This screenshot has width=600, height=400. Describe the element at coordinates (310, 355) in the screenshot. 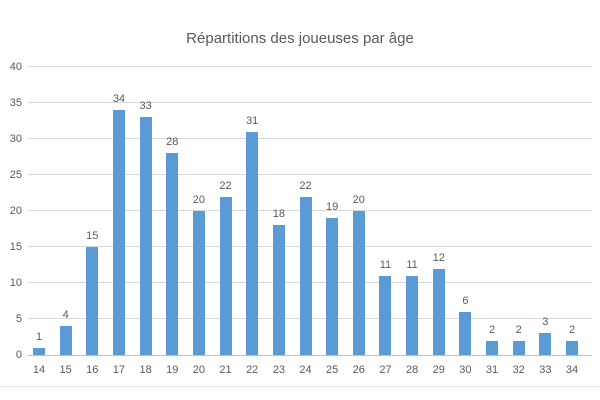

I see `x-axis-line` at that location.